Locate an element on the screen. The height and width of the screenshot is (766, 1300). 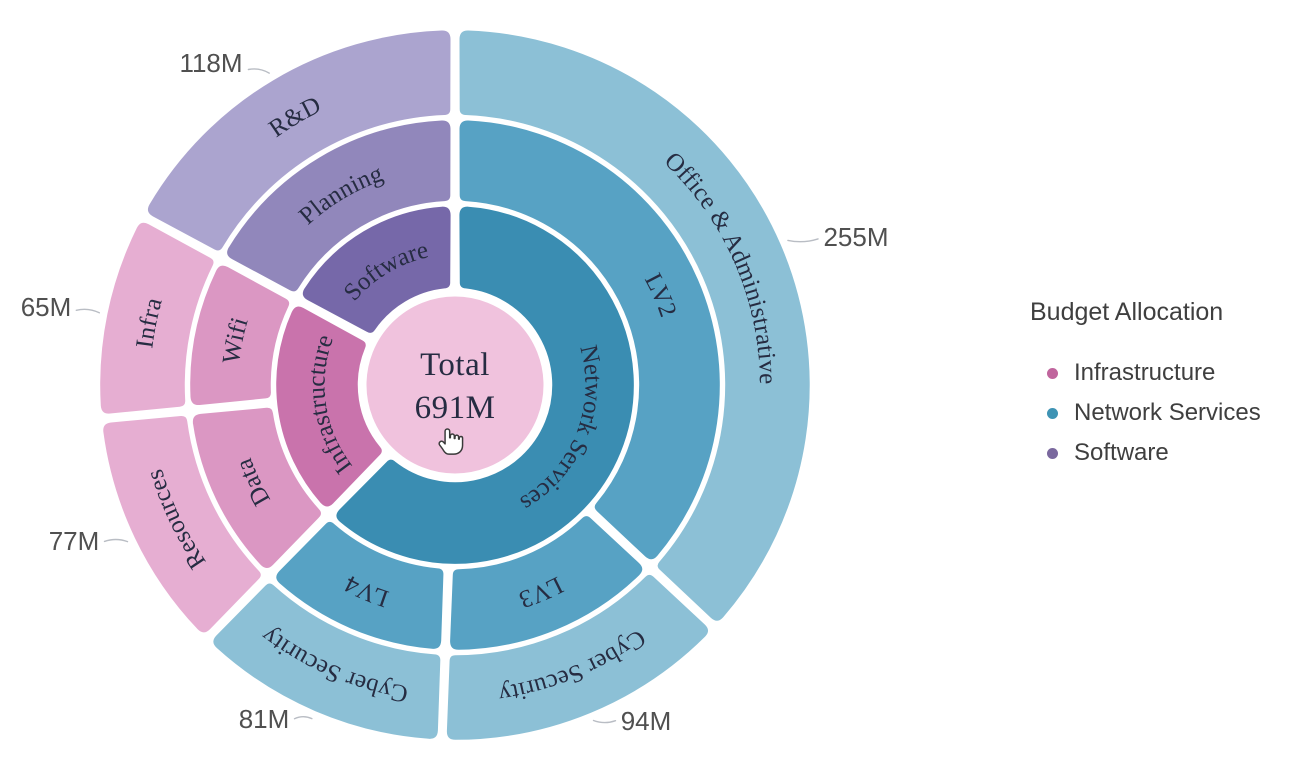
legend-title: Budget Allocation is located at coordinates (1127, 312).